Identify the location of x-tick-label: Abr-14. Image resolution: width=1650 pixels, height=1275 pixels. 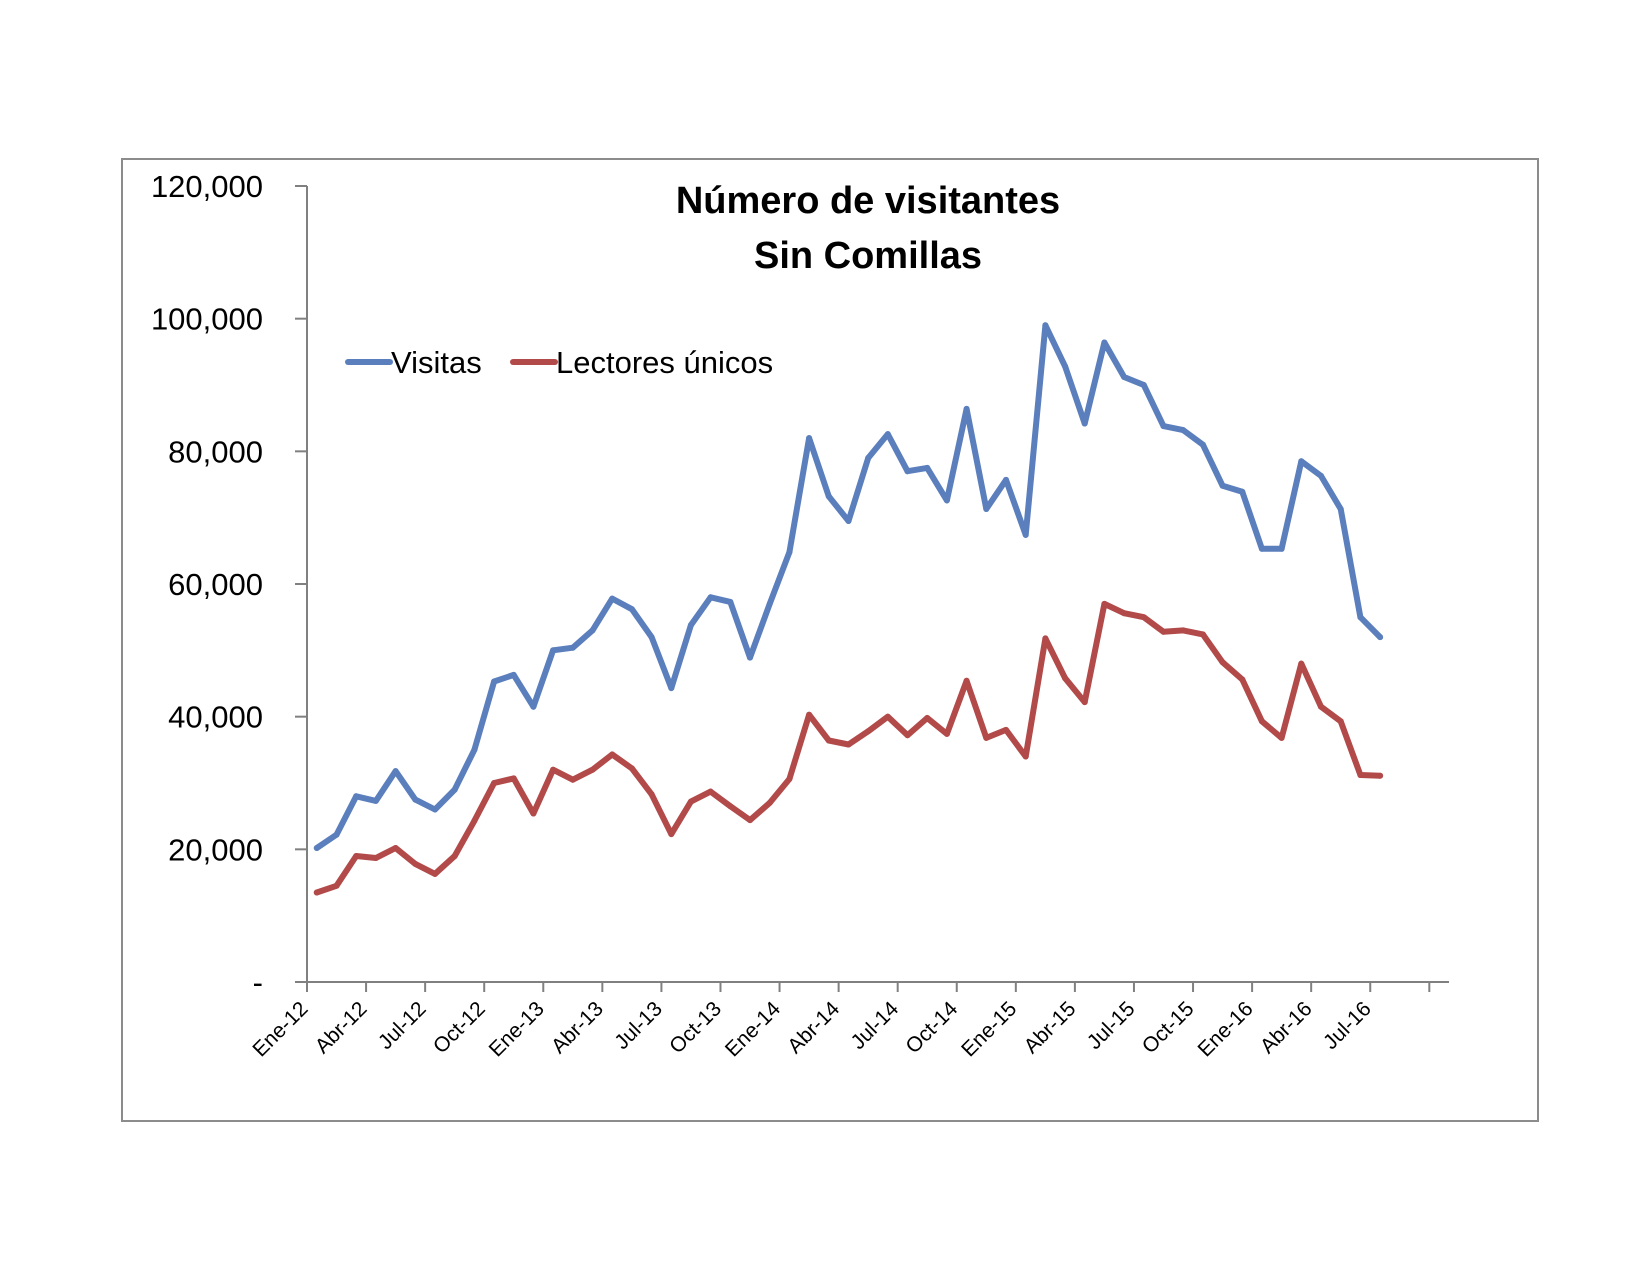
(813, 1027).